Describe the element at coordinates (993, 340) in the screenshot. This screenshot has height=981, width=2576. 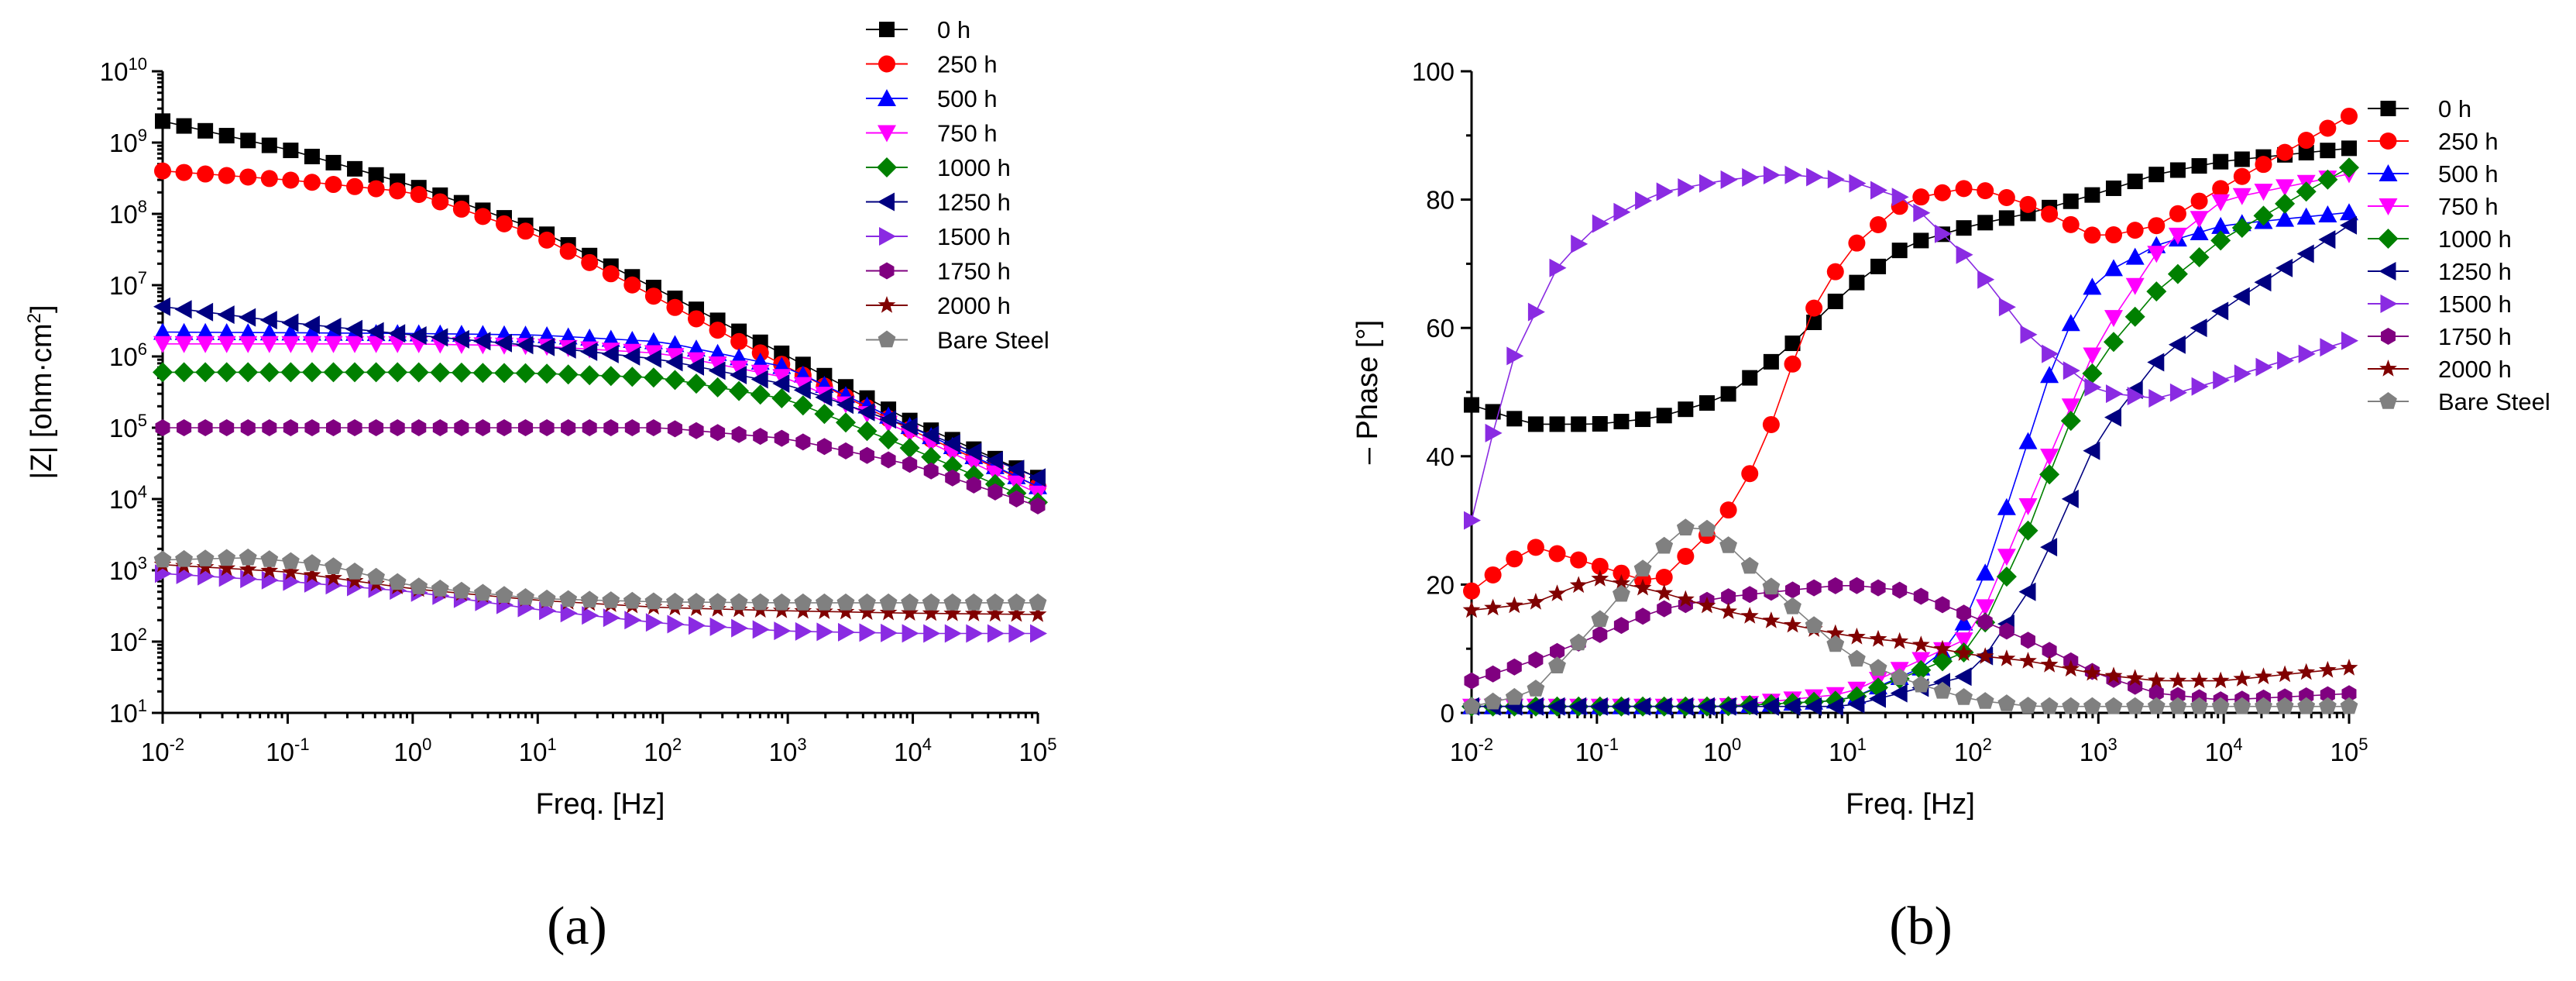
I see `legend-label: Bare Steel` at that location.